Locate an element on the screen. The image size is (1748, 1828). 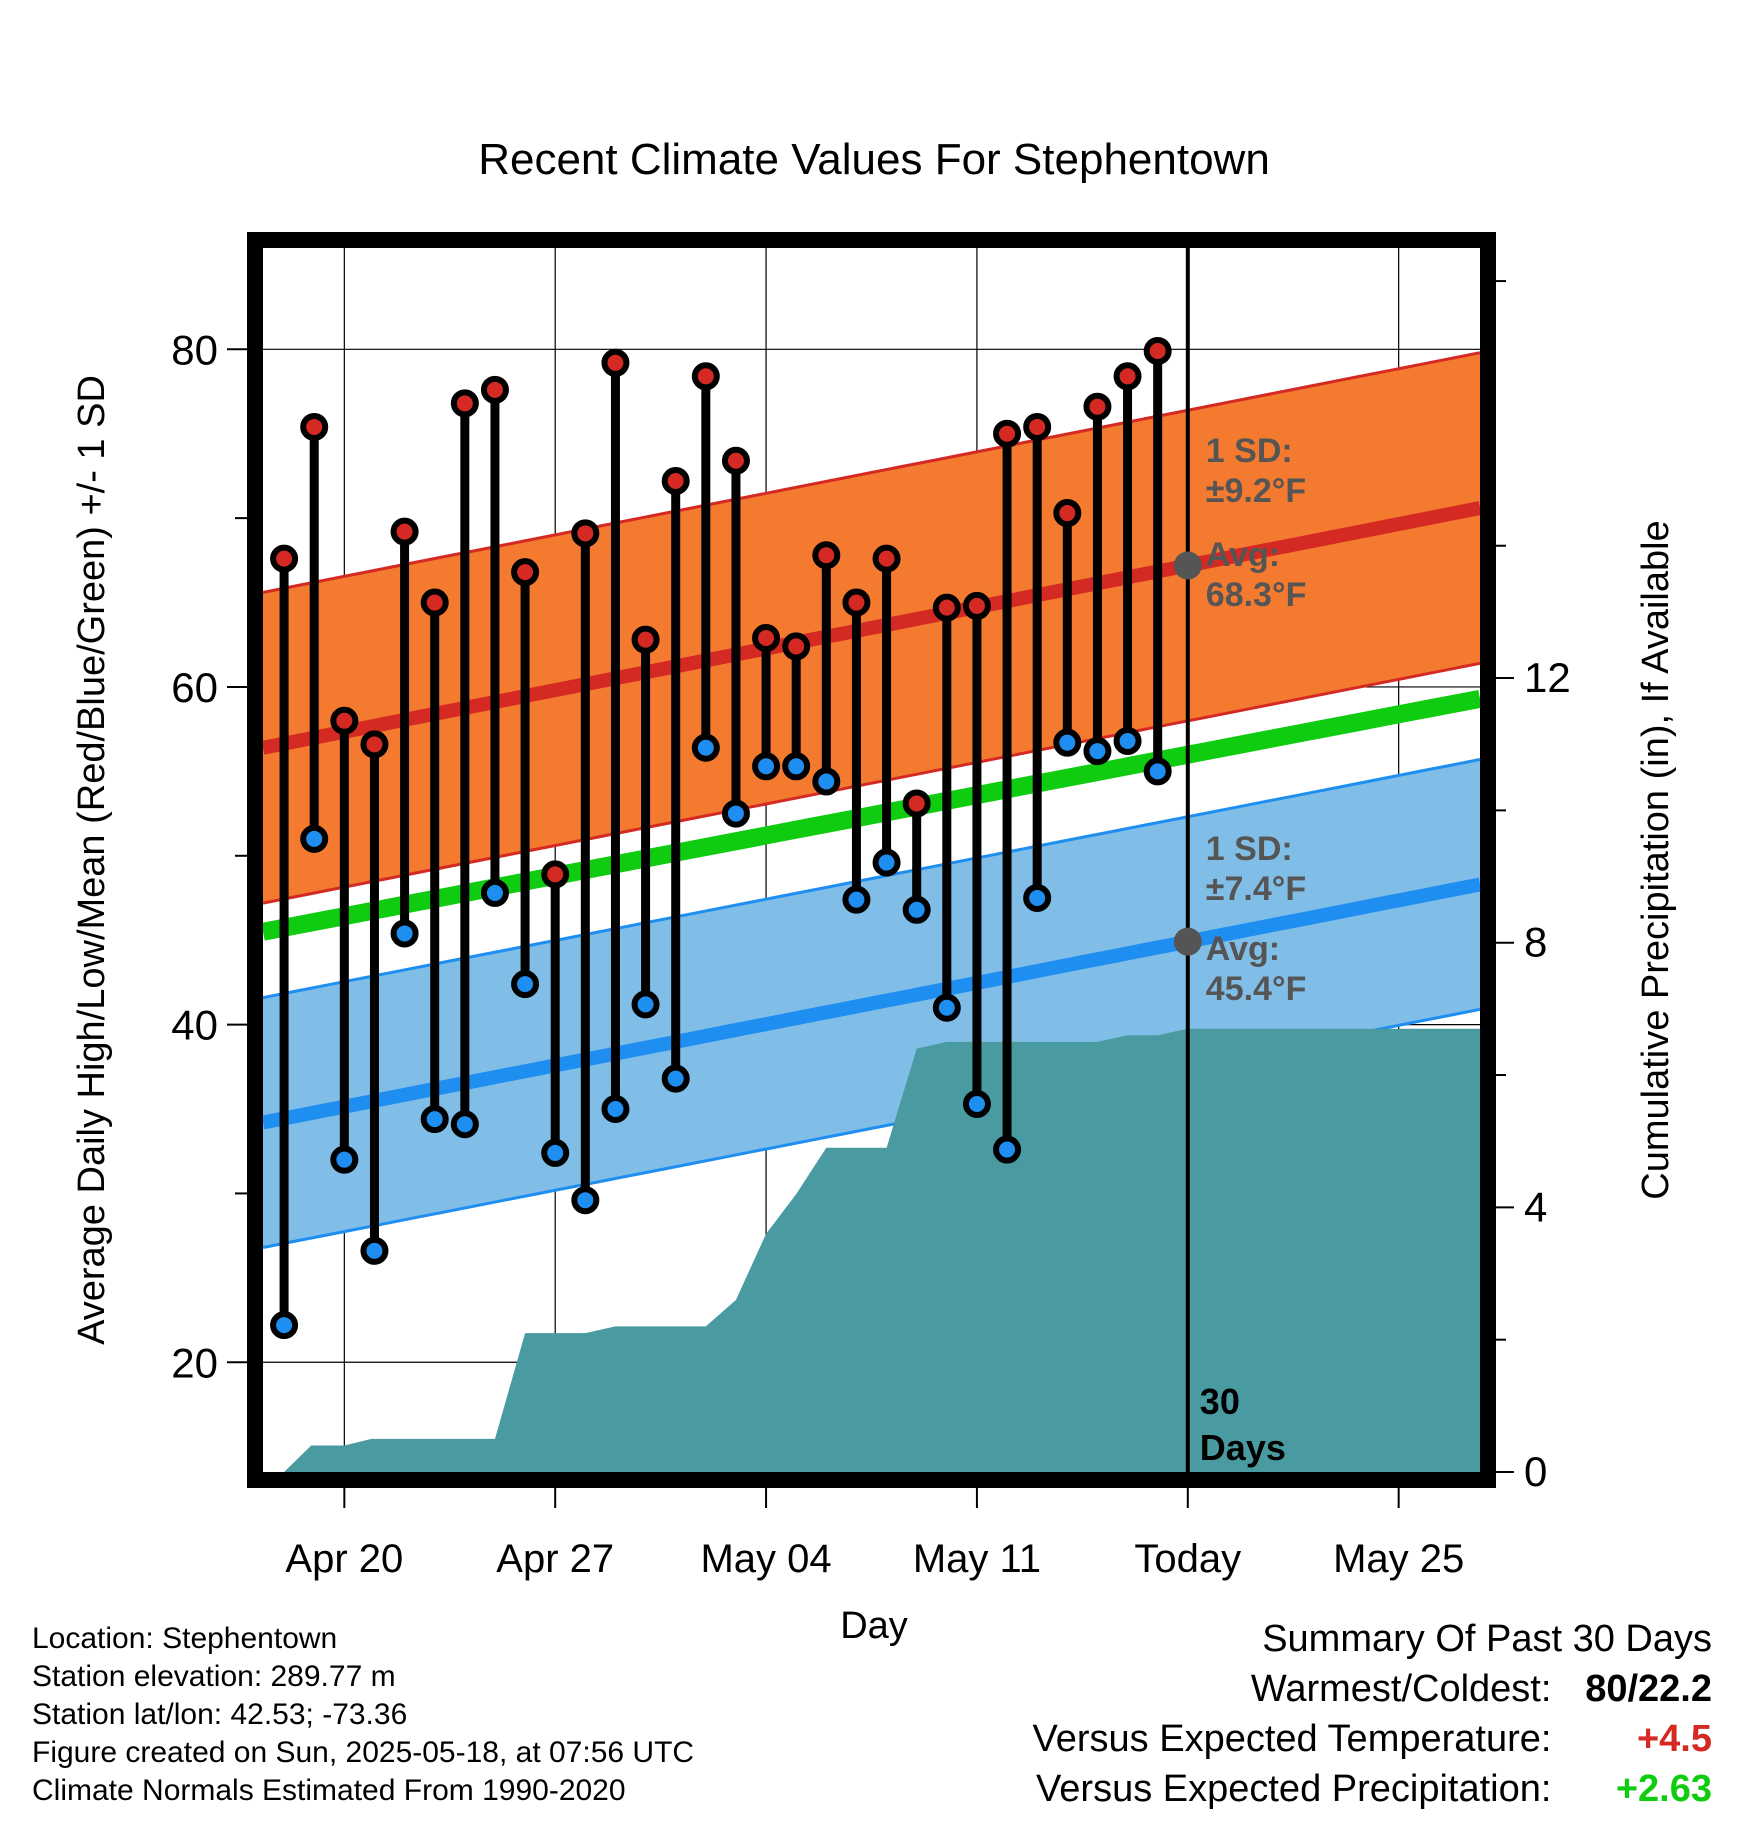
window-unit: Days is located at coordinates (1243, 1447).